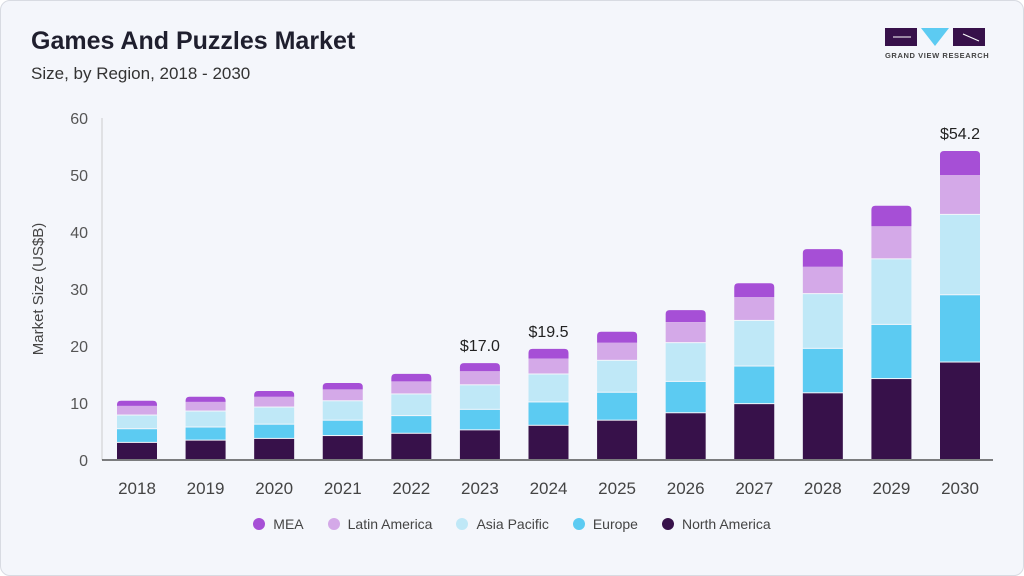 This screenshot has height=576, width=1024. What do you see at coordinates (480, 346) in the screenshot?
I see `data-label: $17.0` at bounding box center [480, 346].